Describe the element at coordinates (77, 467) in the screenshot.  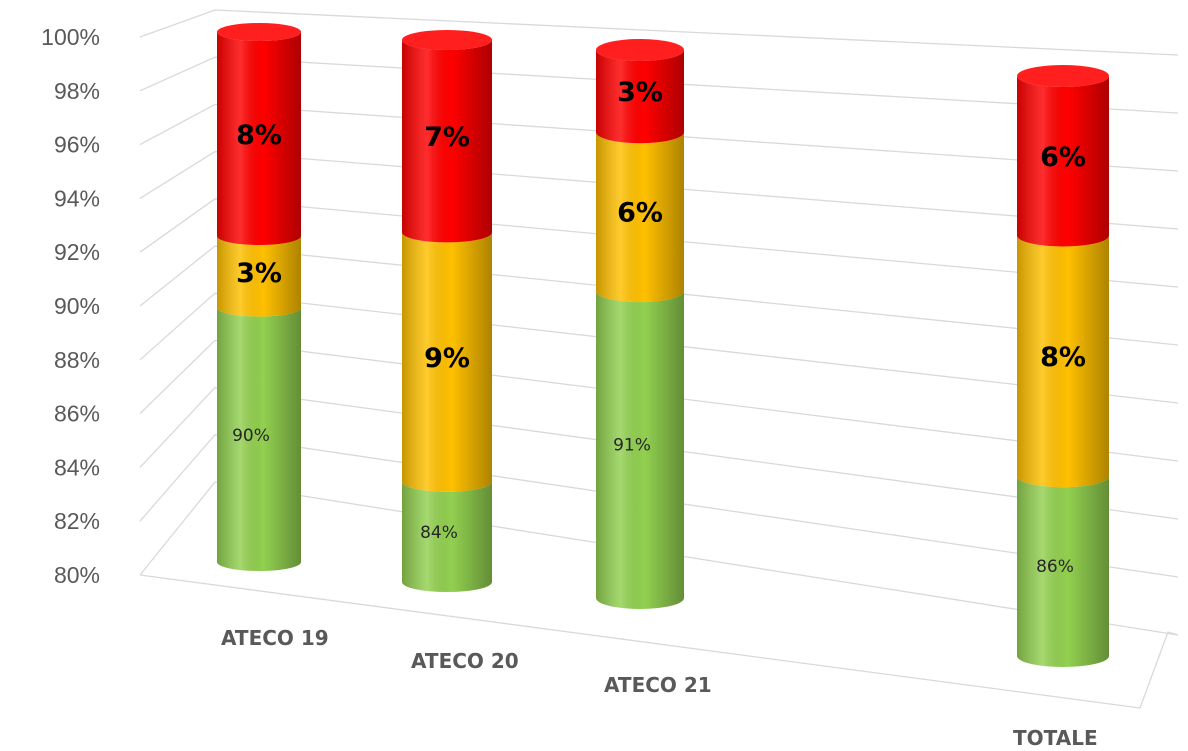
I see `y-tick-label: 84%` at that location.